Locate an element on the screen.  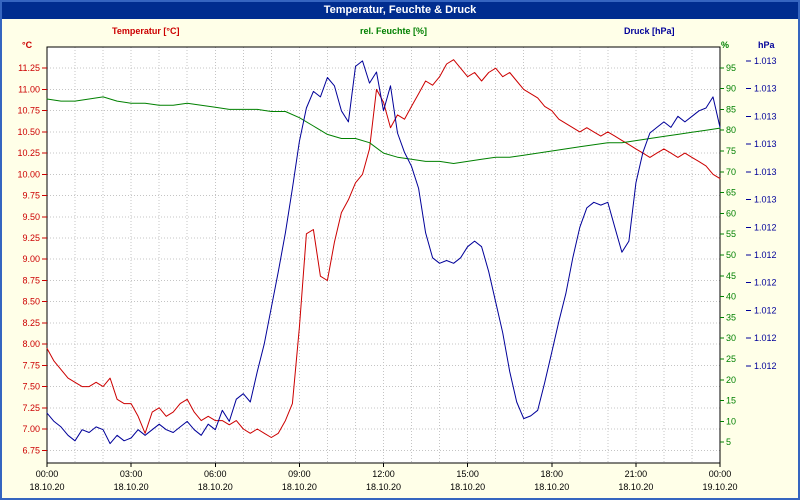
svg-text: 65 is located at coordinates (731, 193).